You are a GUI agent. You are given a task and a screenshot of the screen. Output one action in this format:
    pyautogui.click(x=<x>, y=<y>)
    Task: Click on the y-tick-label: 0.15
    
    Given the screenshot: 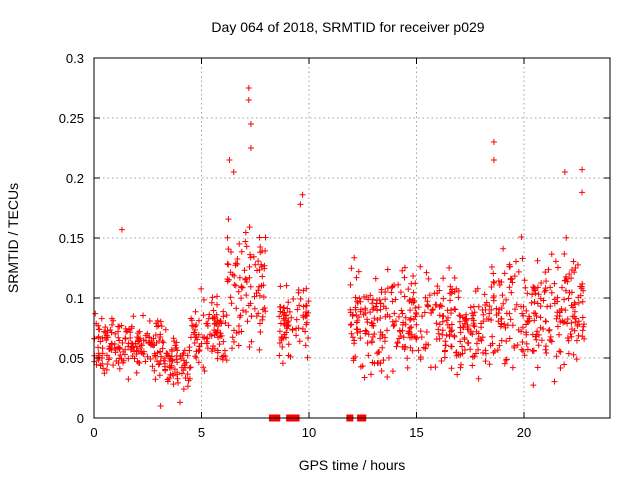 What is the action you would take?
    pyautogui.click(x=71, y=238)
    